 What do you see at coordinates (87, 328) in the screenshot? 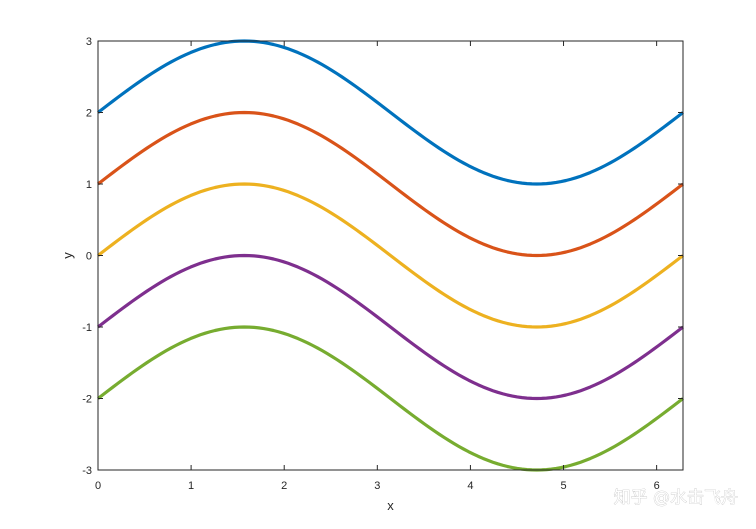
I see `y-tick-label: -1` at bounding box center [87, 328].